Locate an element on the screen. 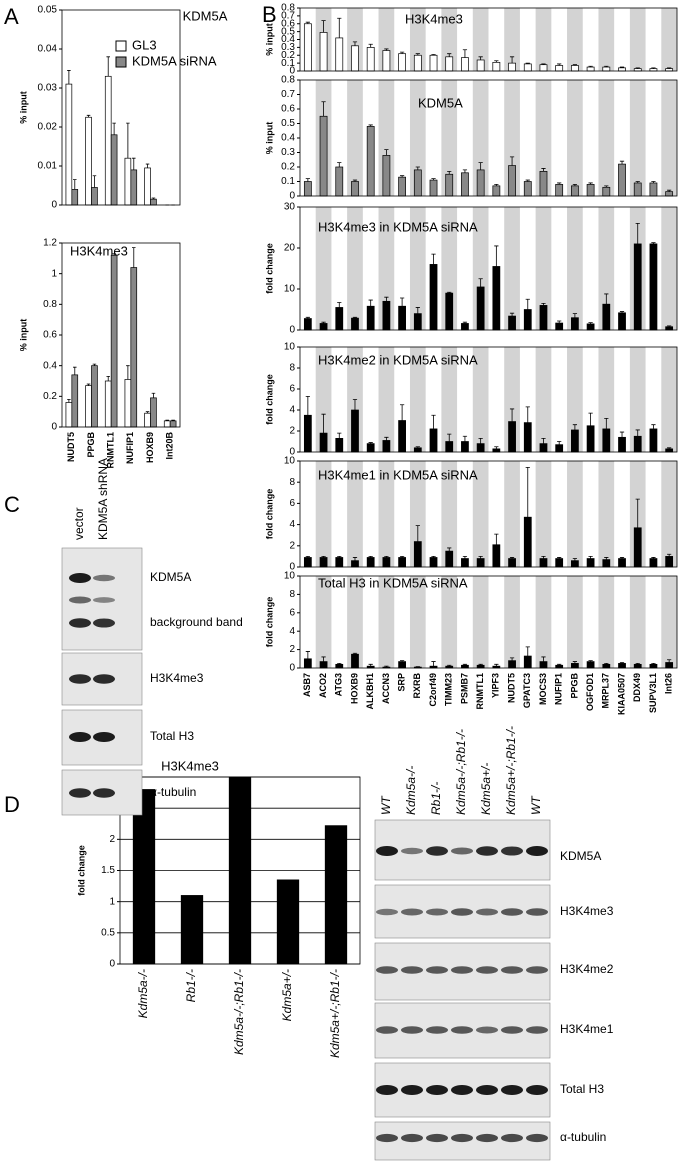 The height and width of the screenshot is (1165, 680). lane-label: Kdm5a-/-;Rb1-/- is located at coordinates (461, 772).